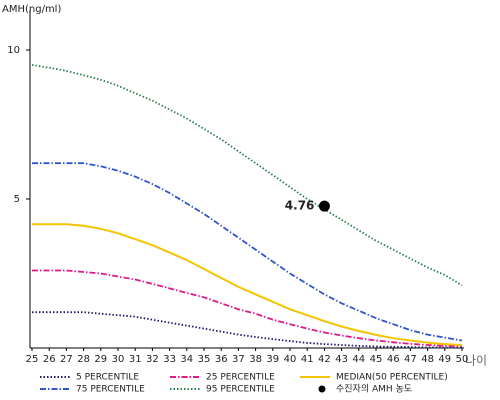  What do you see at coordinates (31, 9) in the screenshot?
I see `y-axis-label: AMH(ng/ml)` at bounding box center [31, 9].